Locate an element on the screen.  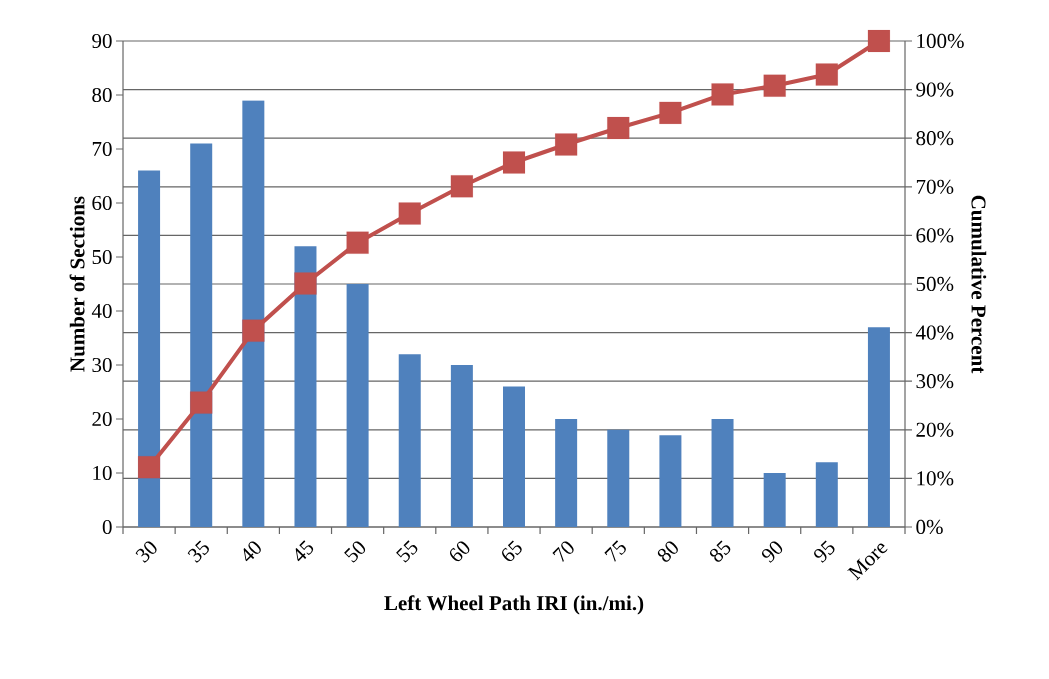
y-tick-label: 40 is located at coordinates (101, 311).